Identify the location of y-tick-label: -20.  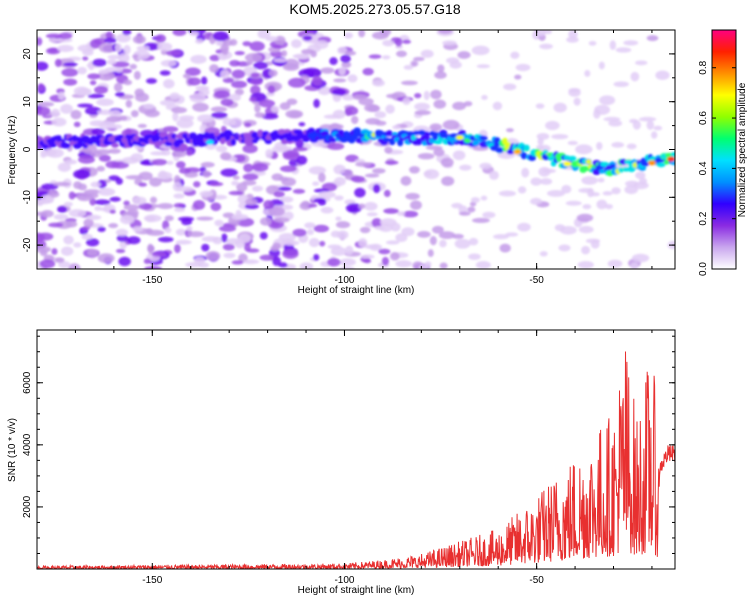
(27, 244).